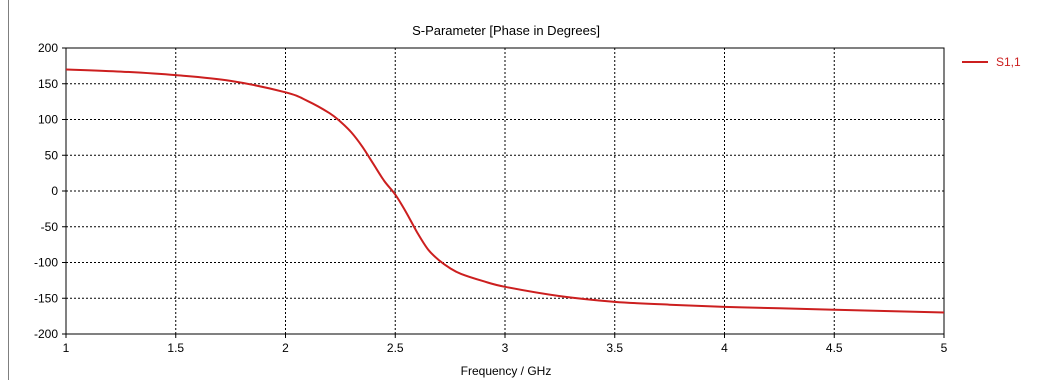 Image resolution: width=1050 pixels, height=380 pixels. I want to click on x-axis-ticks: 1 1.5 2 2.5 3 3.5 4 4.5 5, so click(505, 344).